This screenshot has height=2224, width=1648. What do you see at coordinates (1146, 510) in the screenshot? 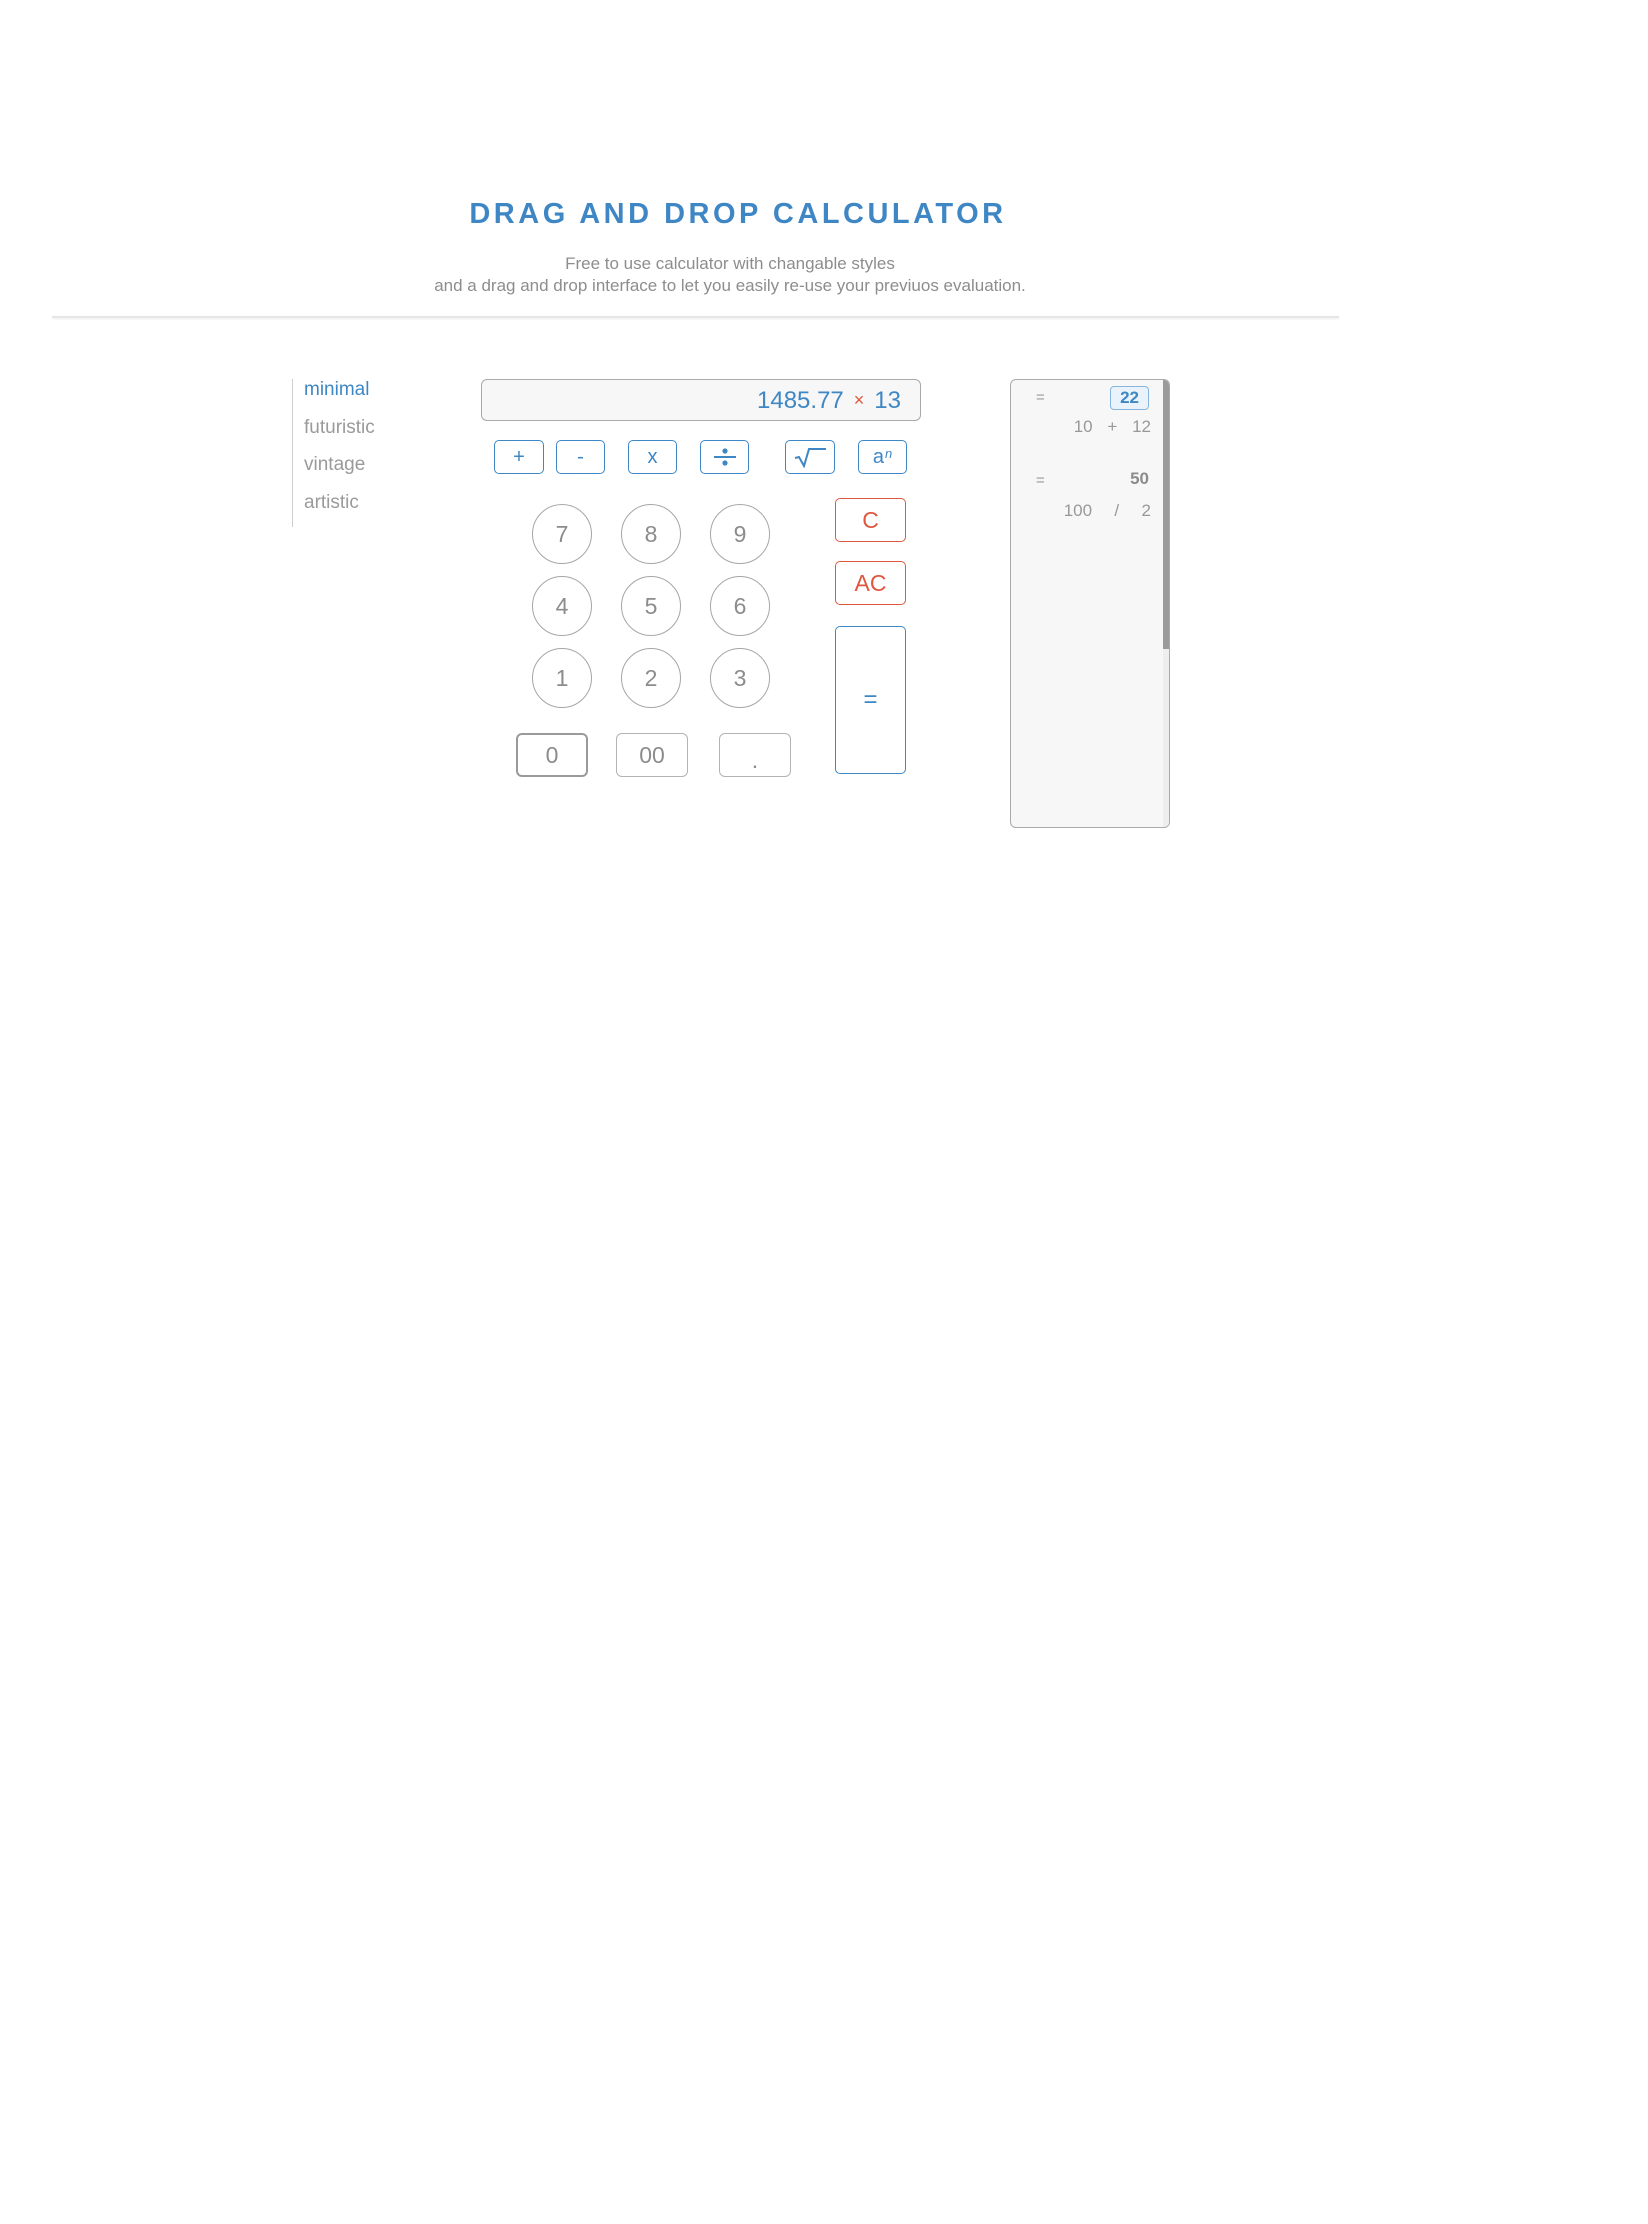
I see `history-right-operand: 2` at bounding box center [1146, 510].